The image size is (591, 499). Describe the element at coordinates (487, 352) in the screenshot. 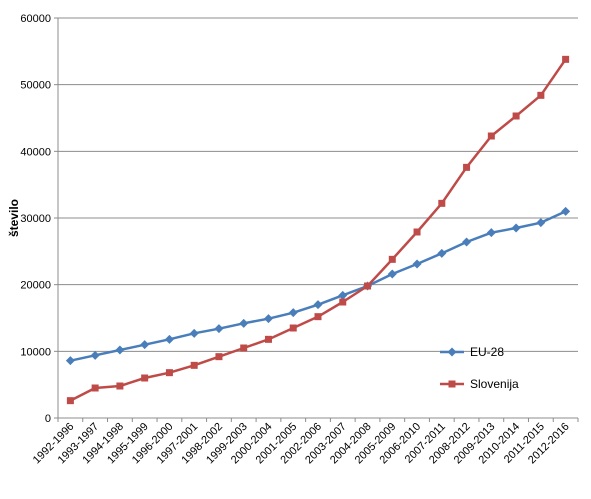

I see `legend-label: EU-28` at that location.